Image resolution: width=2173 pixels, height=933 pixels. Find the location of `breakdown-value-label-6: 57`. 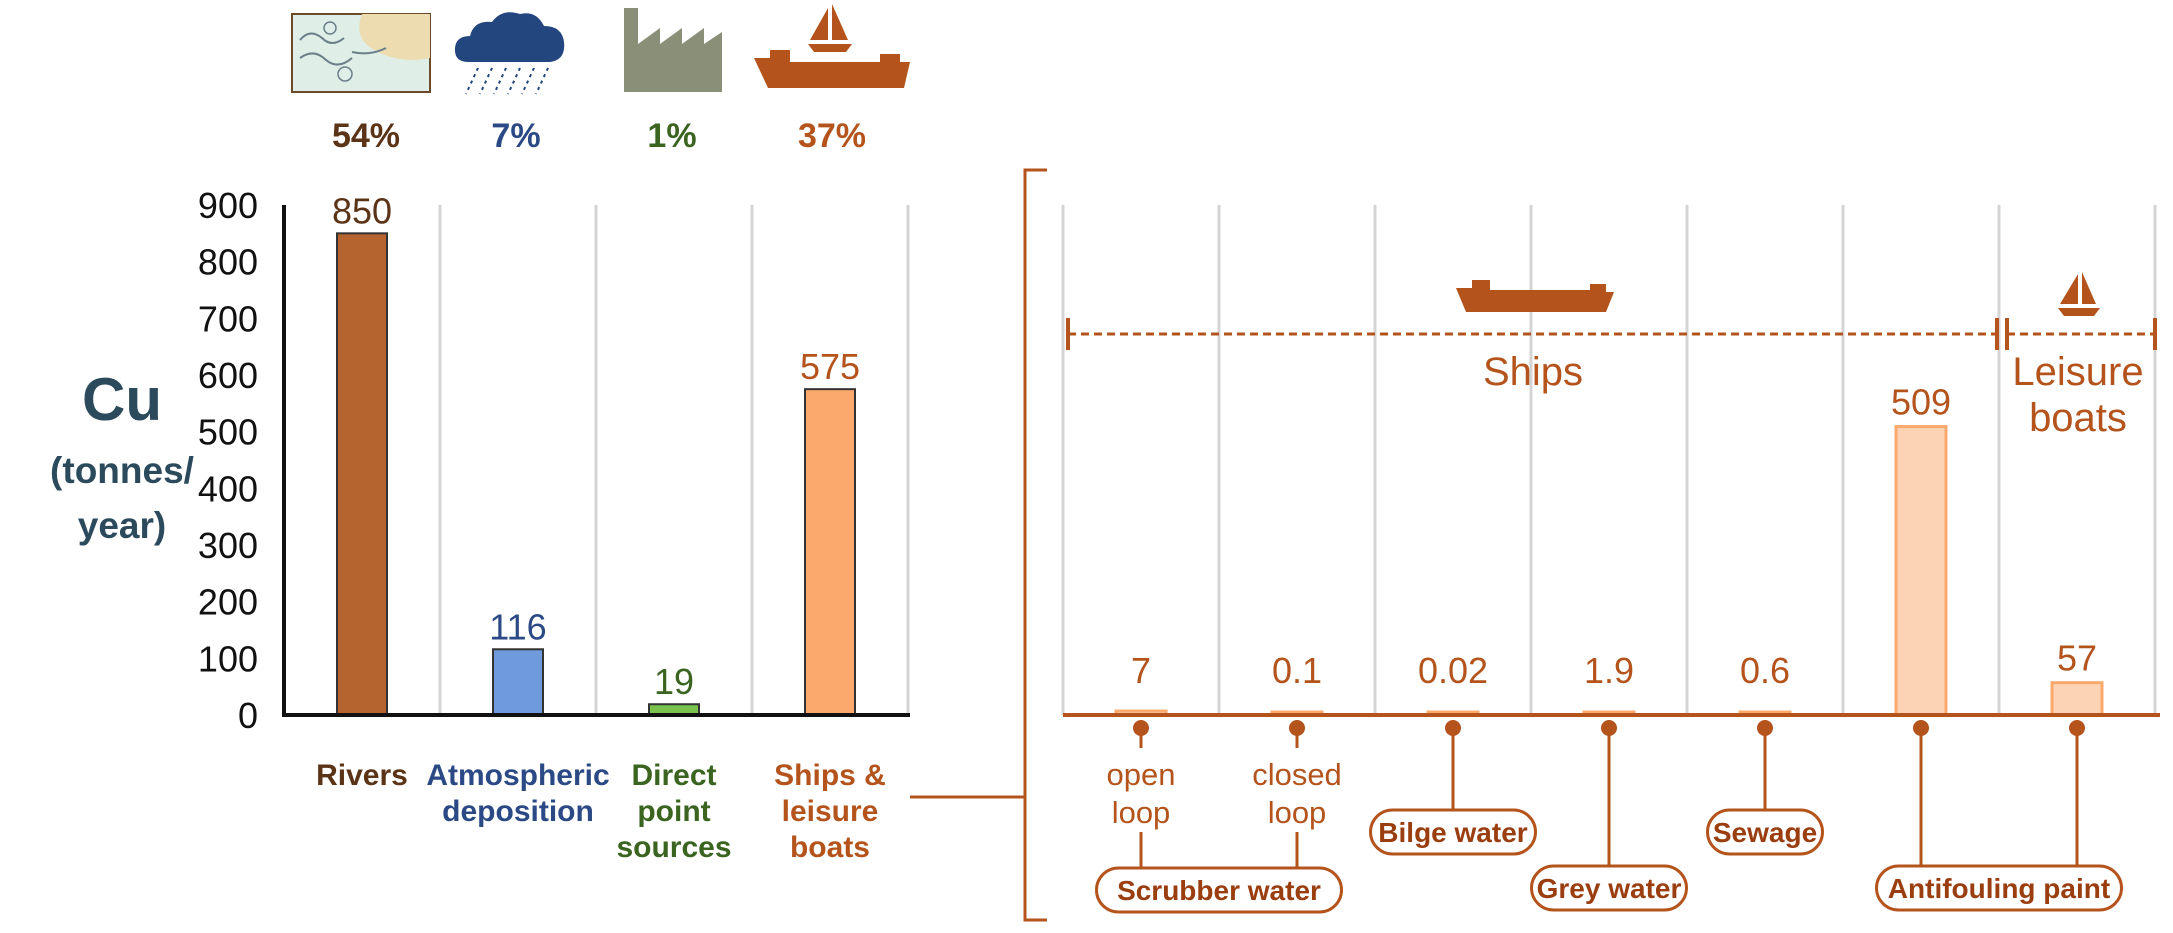

breakdown-value-label-6: 57 is located at coordinates (2077, 658).